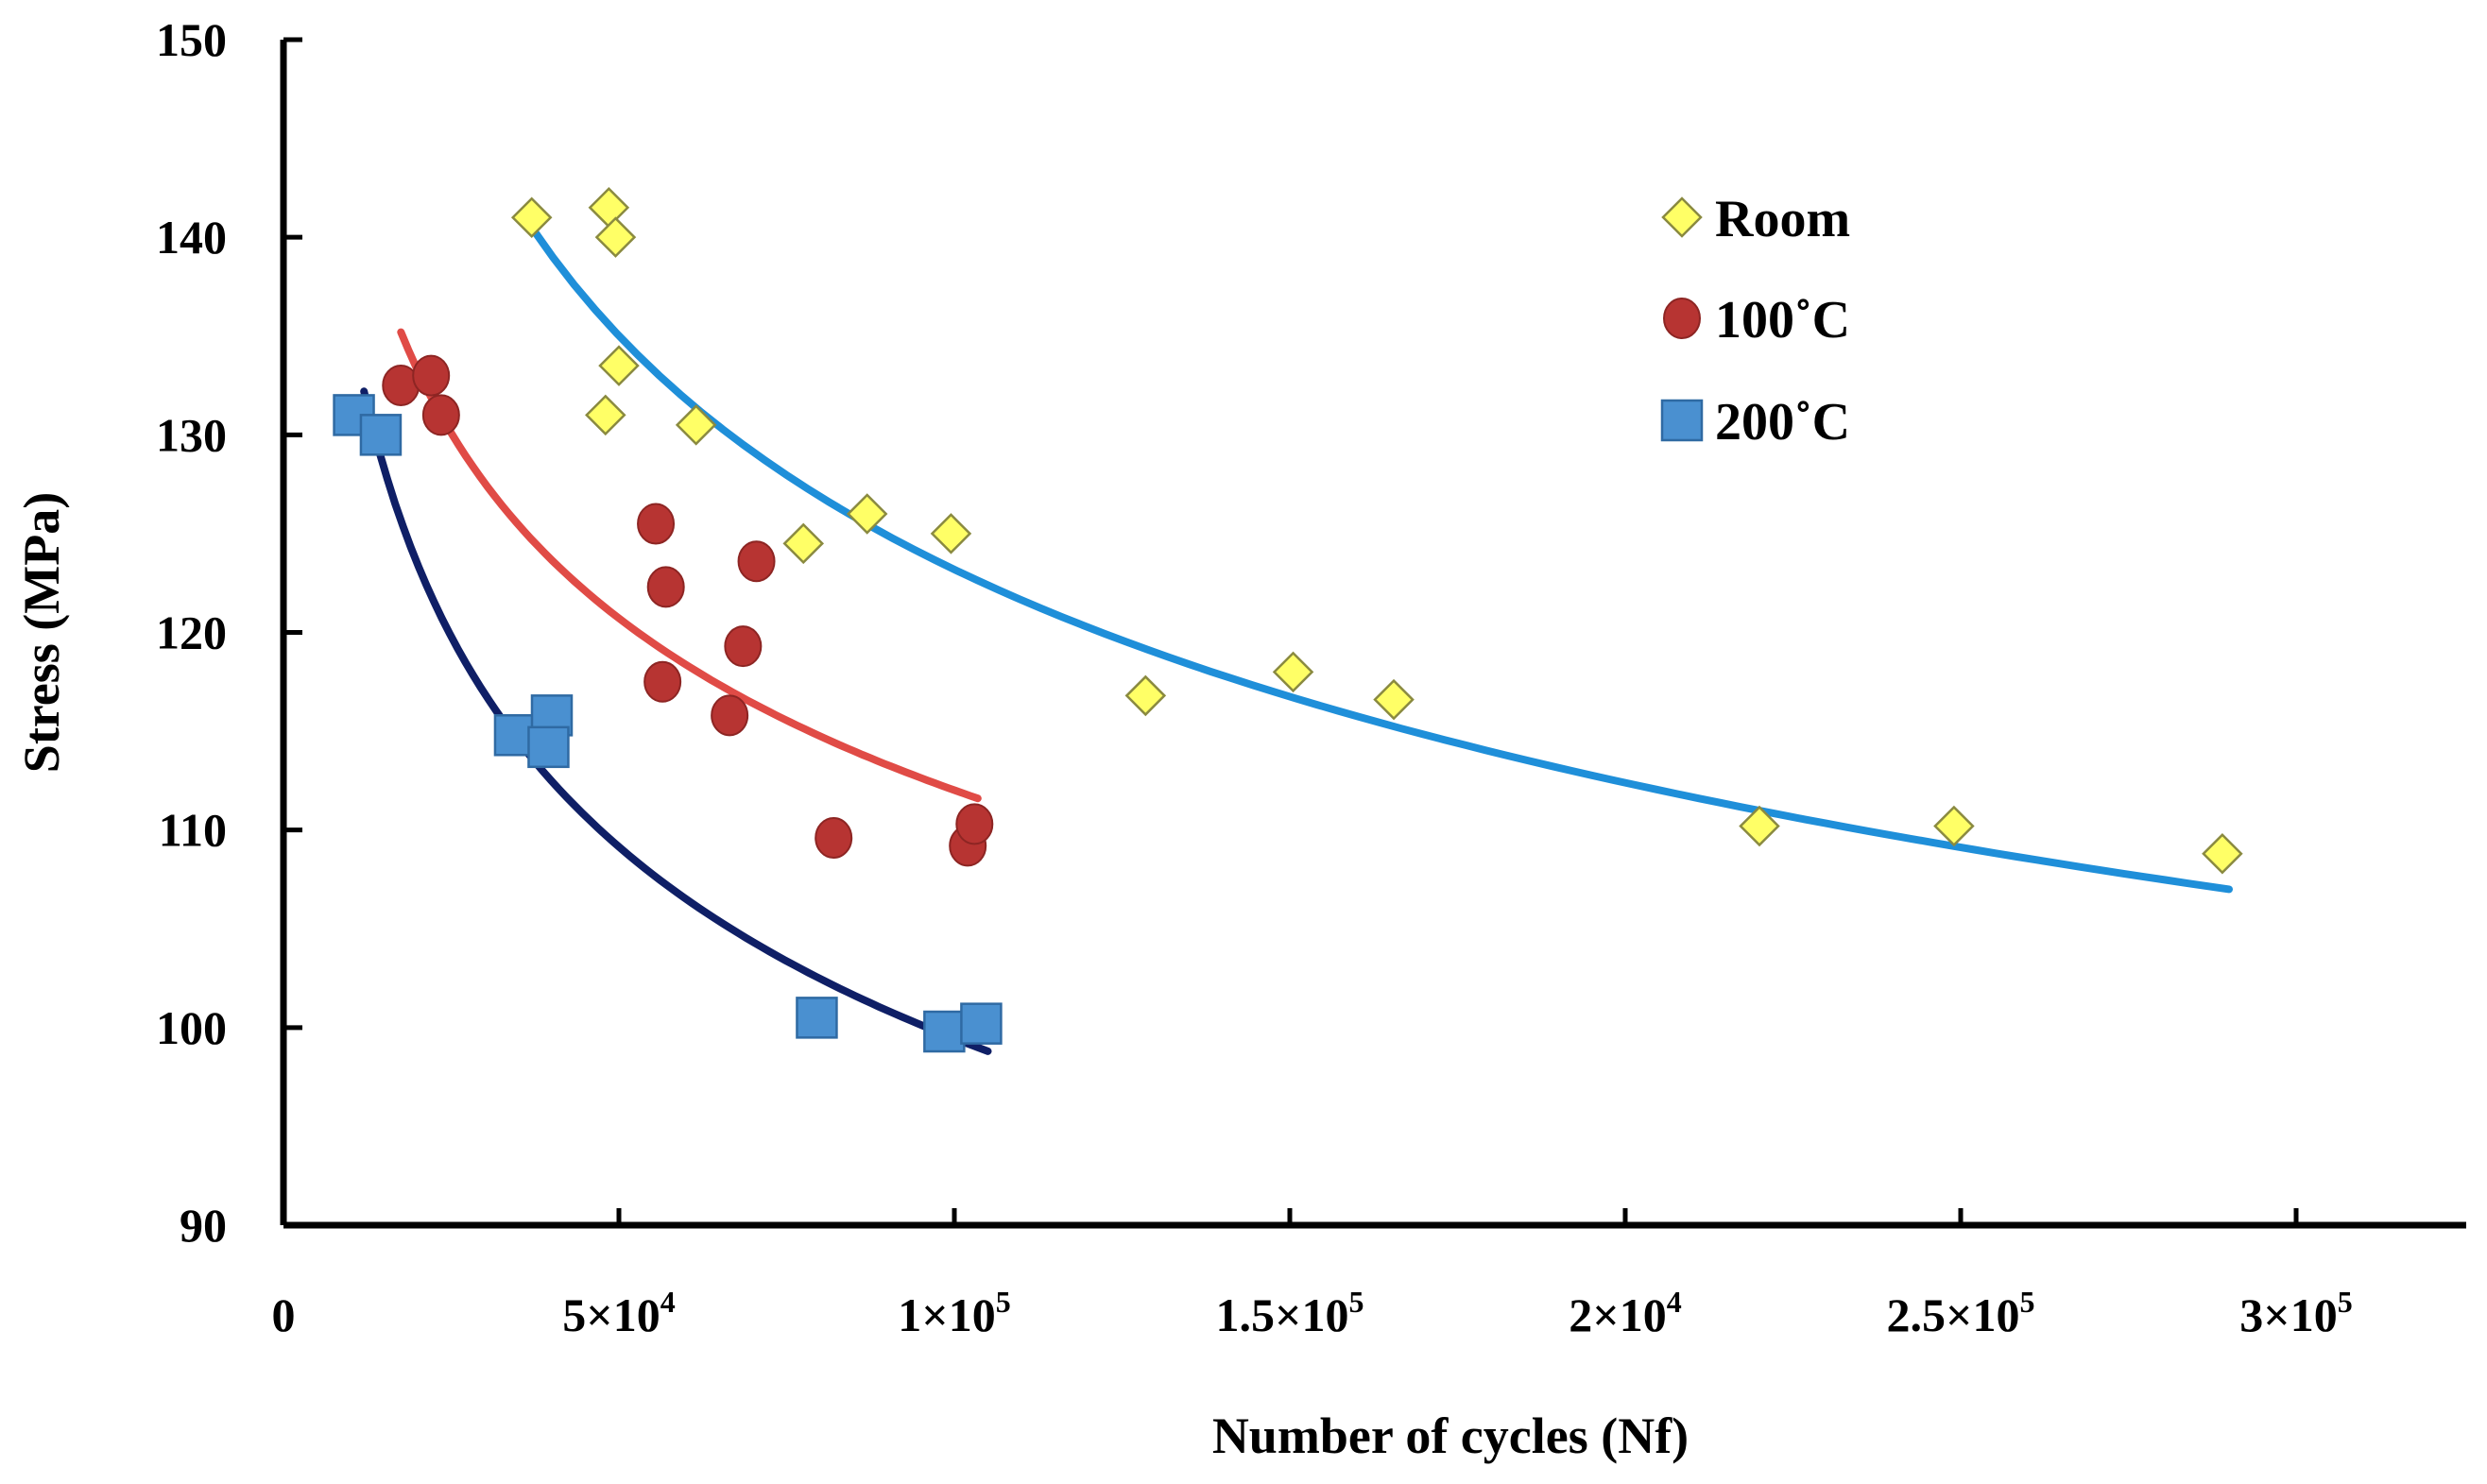 This screenshot has width=2487, height=1484. Describe the element at coordinates (191, 434) in the screenshot. I see `y-tick-label: 130` at that location.